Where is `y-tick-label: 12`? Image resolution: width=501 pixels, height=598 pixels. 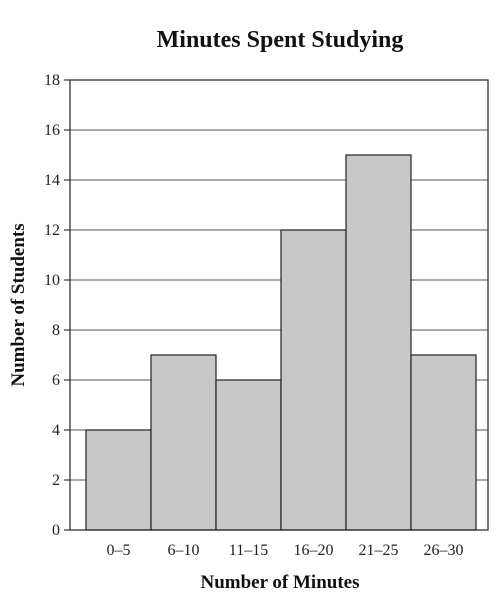
y-tick-label: 12 is located at coordinates (52, 230).